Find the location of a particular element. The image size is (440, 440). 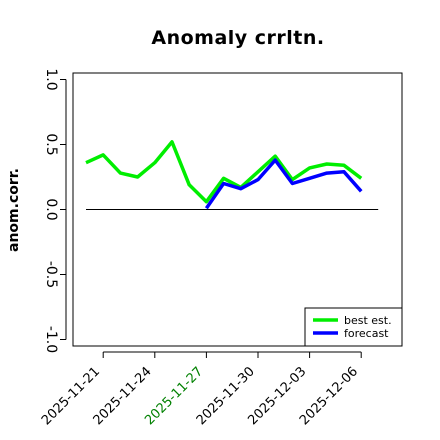

legend-box is located at coordinates (353, 327).